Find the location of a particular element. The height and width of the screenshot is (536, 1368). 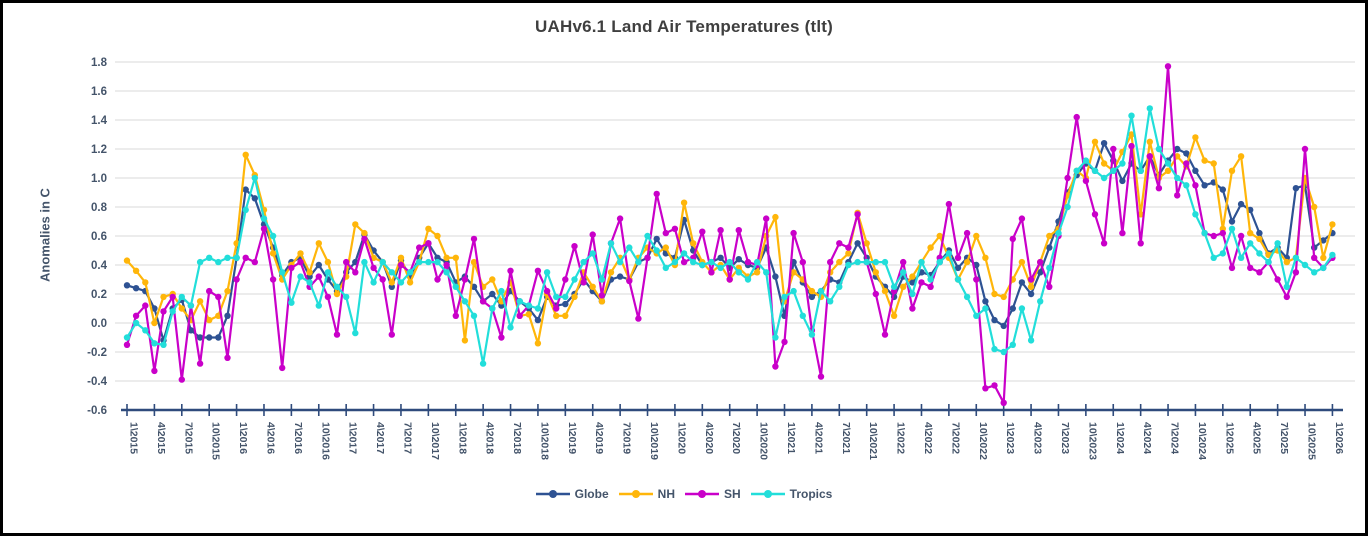

x-tick-label: 1\2023 is located at coordinates (1010, 438).